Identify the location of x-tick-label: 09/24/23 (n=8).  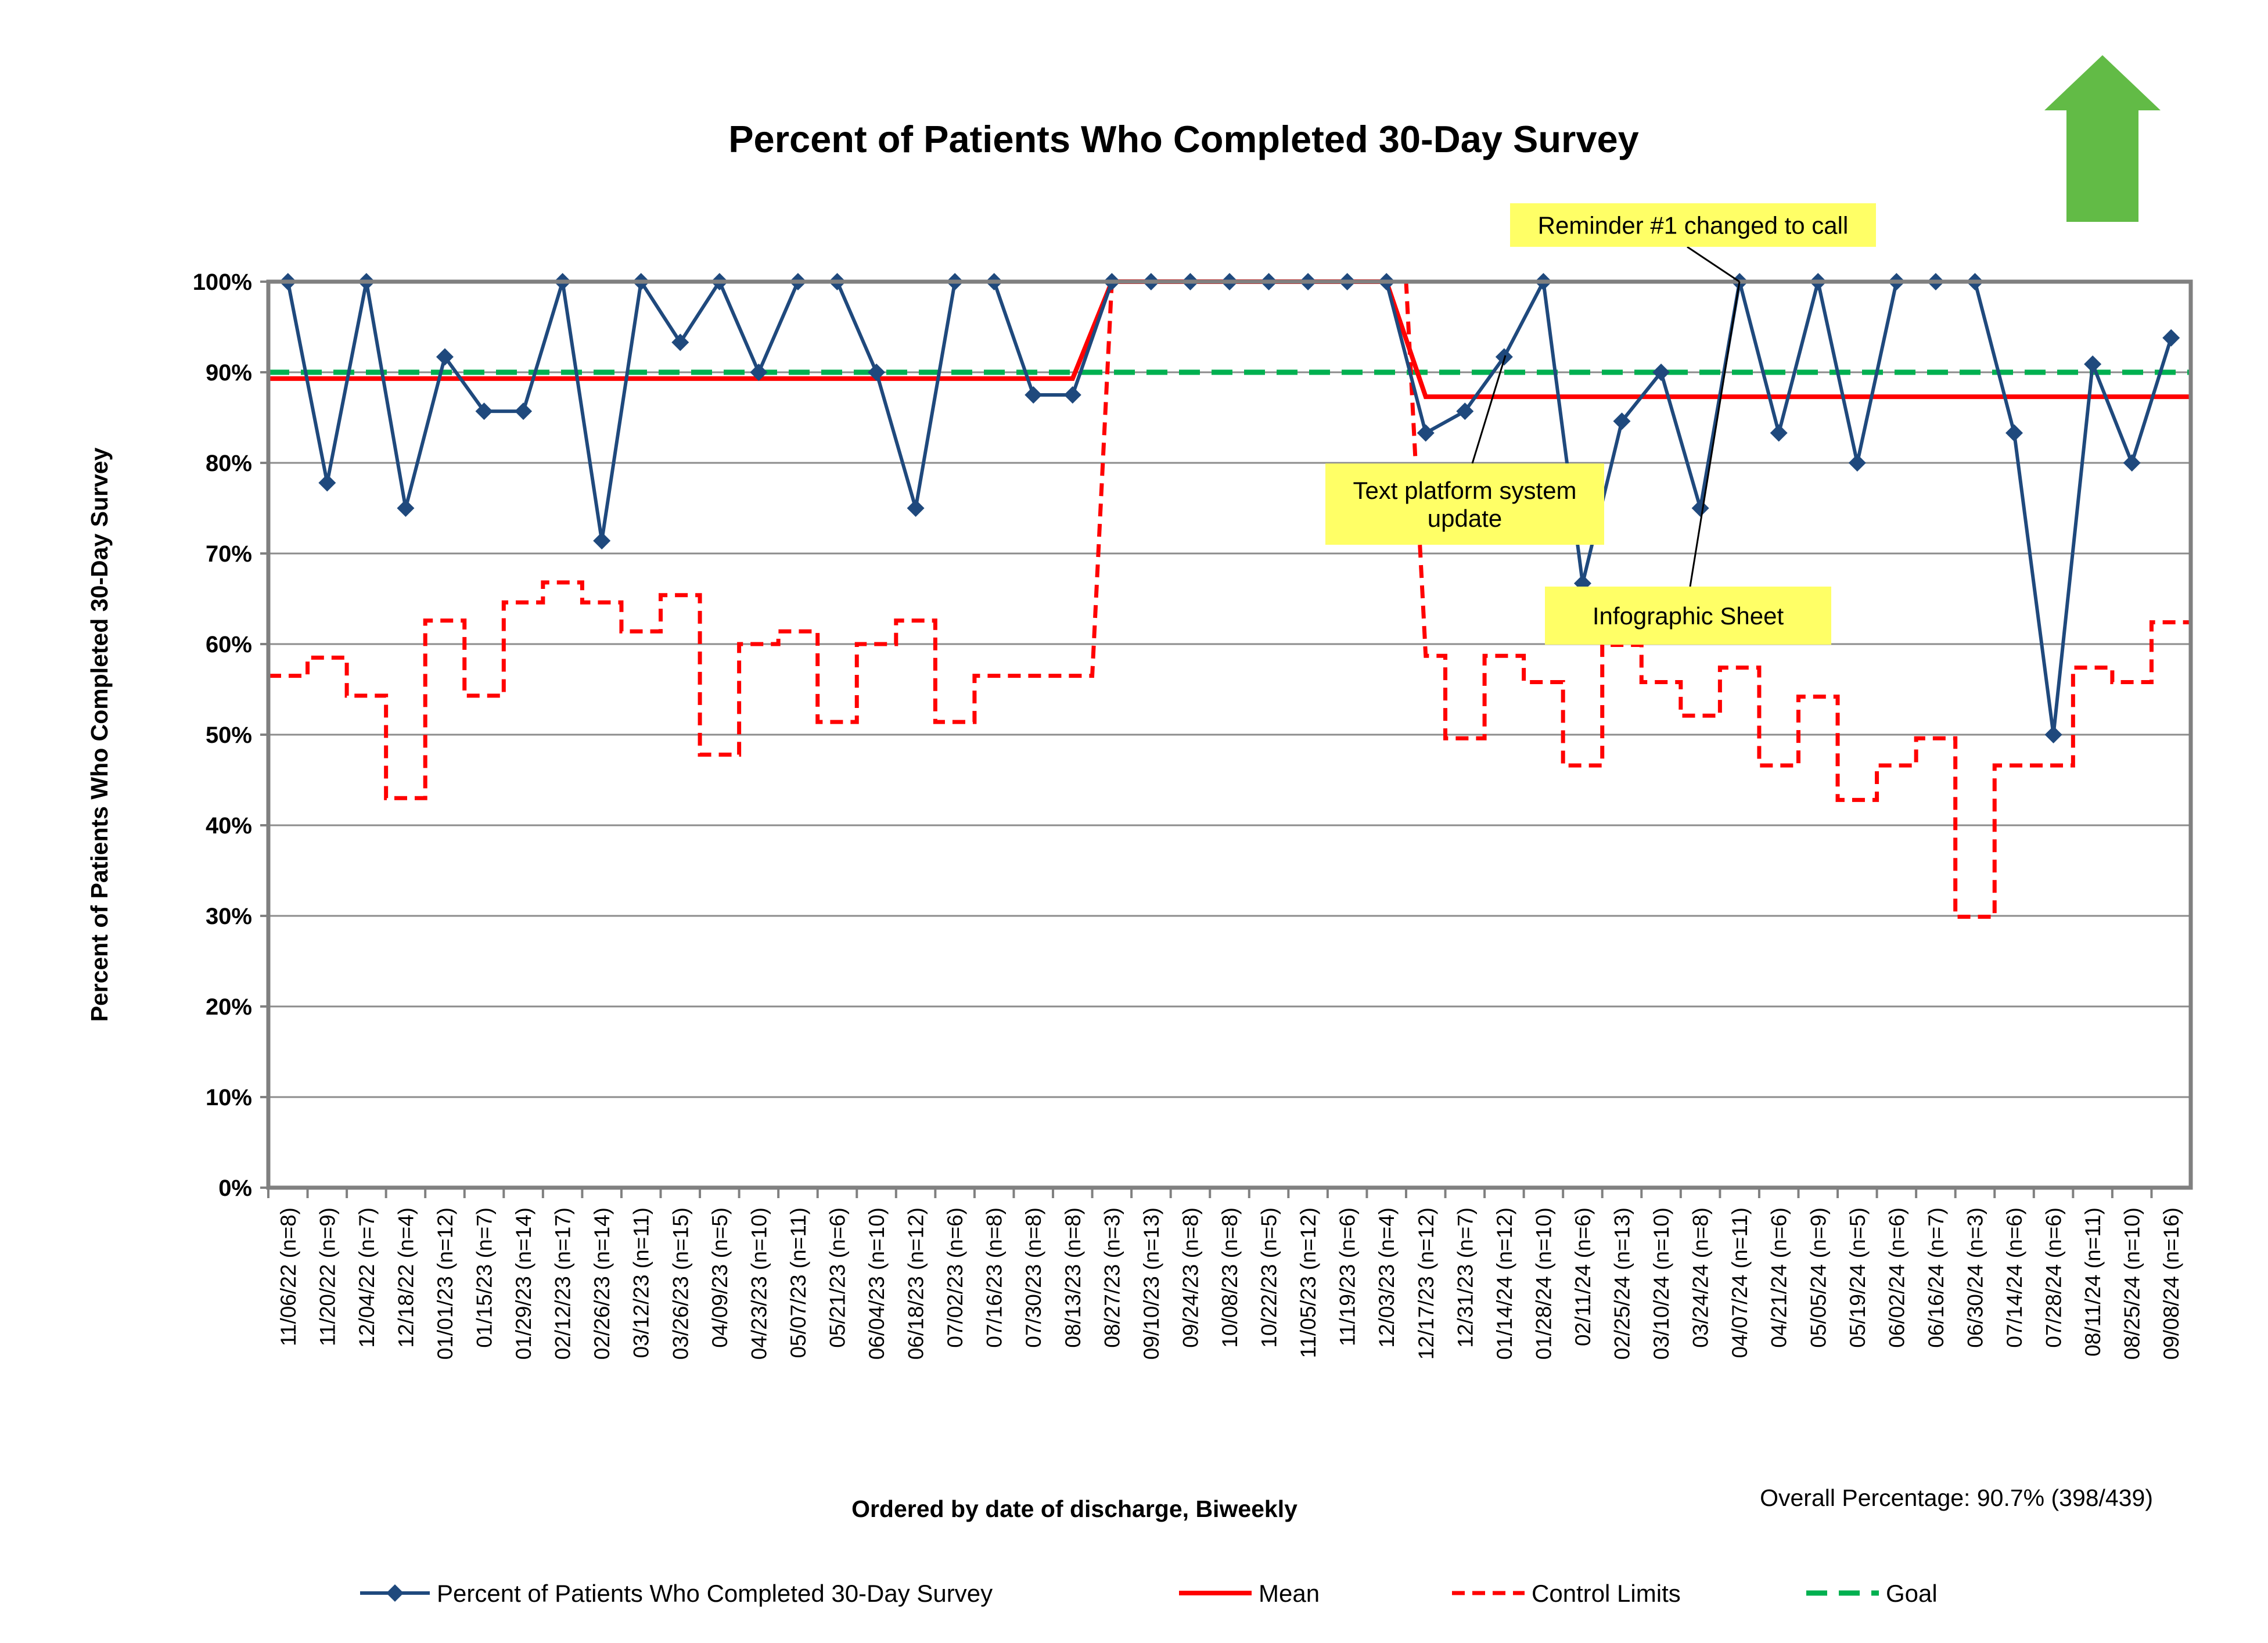
(1190, 1277).